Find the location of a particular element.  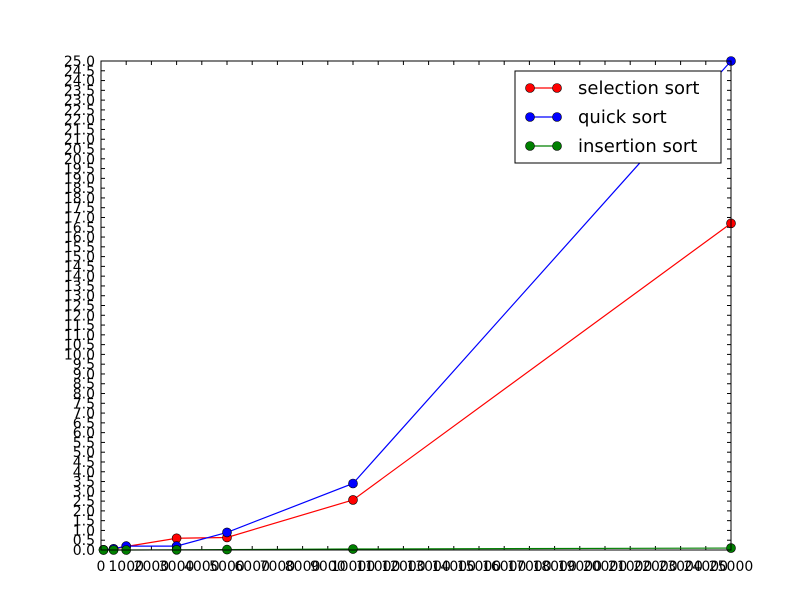

legend-item: selection sort is located at coordinates (612, 88).